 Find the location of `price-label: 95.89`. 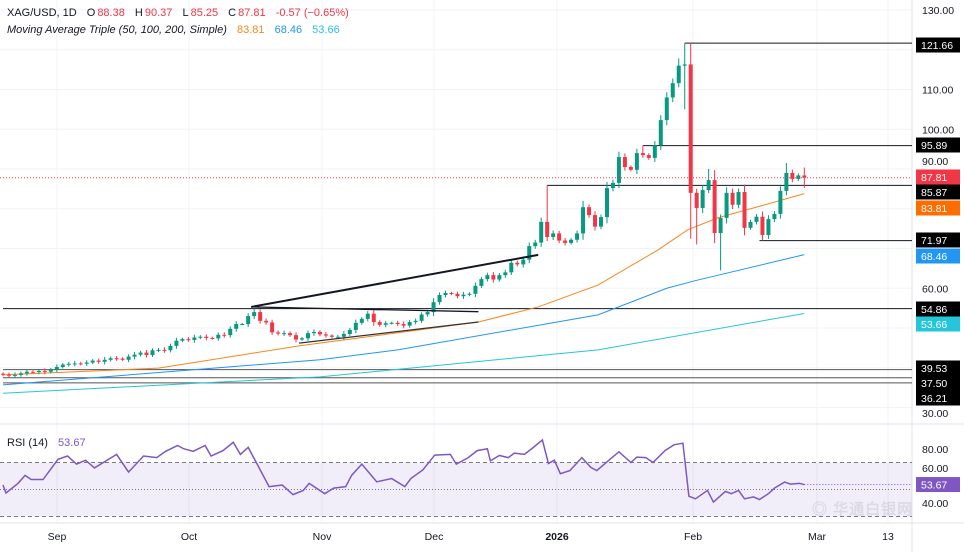

price-label: 95.89 is located at coordinates (934, 146).